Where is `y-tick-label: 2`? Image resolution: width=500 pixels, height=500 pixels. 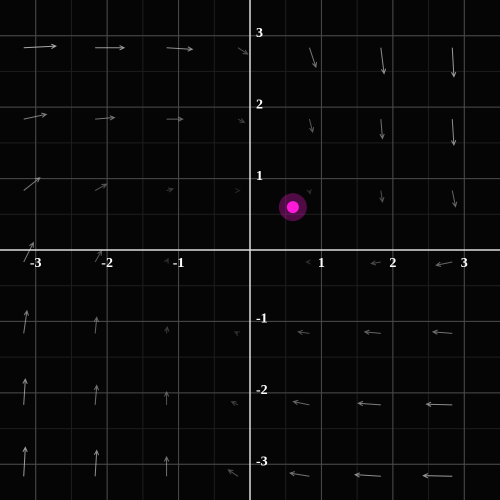
y-tick-label: 2 is located at coordinates (259, 104).